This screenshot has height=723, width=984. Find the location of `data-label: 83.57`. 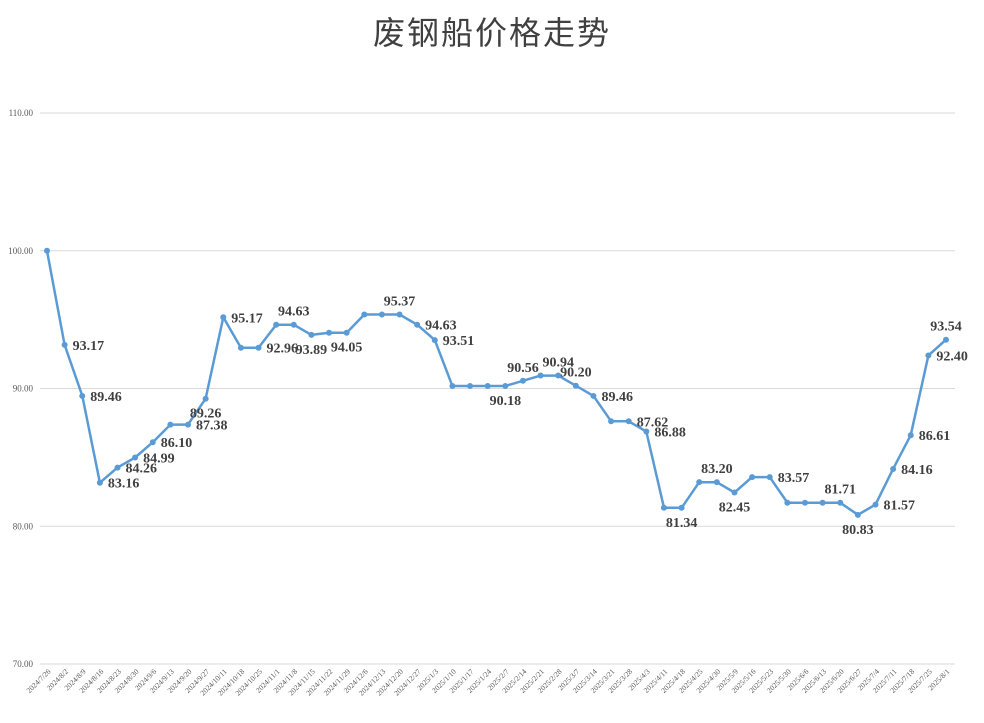

data-label: 83.57 is located at coordinates (794, 478).